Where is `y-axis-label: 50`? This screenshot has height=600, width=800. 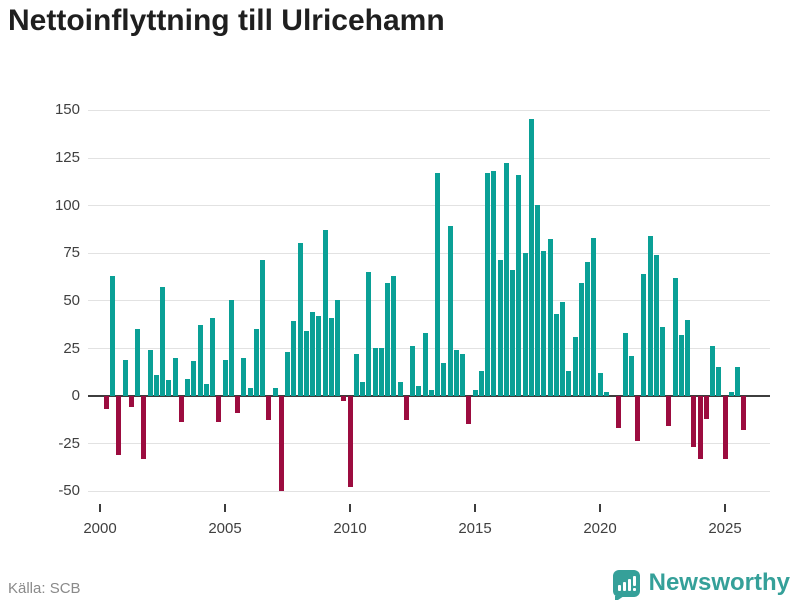
y-axis-label: 50 is located at coordinates (71, 300).